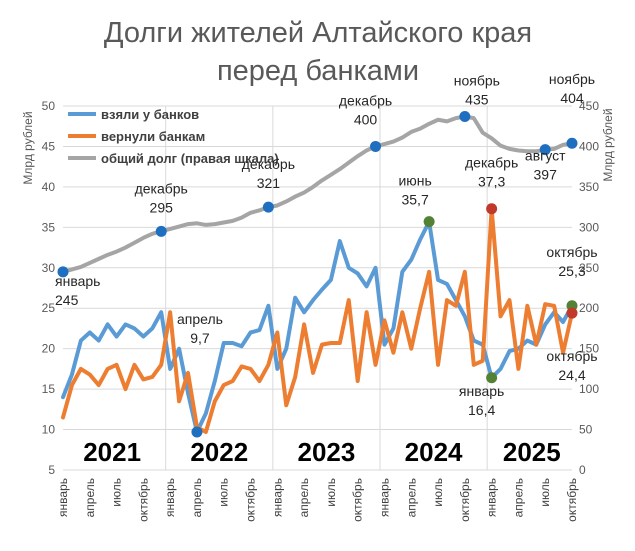  I want to click on y-tick-right: 450, so click(589, 106).